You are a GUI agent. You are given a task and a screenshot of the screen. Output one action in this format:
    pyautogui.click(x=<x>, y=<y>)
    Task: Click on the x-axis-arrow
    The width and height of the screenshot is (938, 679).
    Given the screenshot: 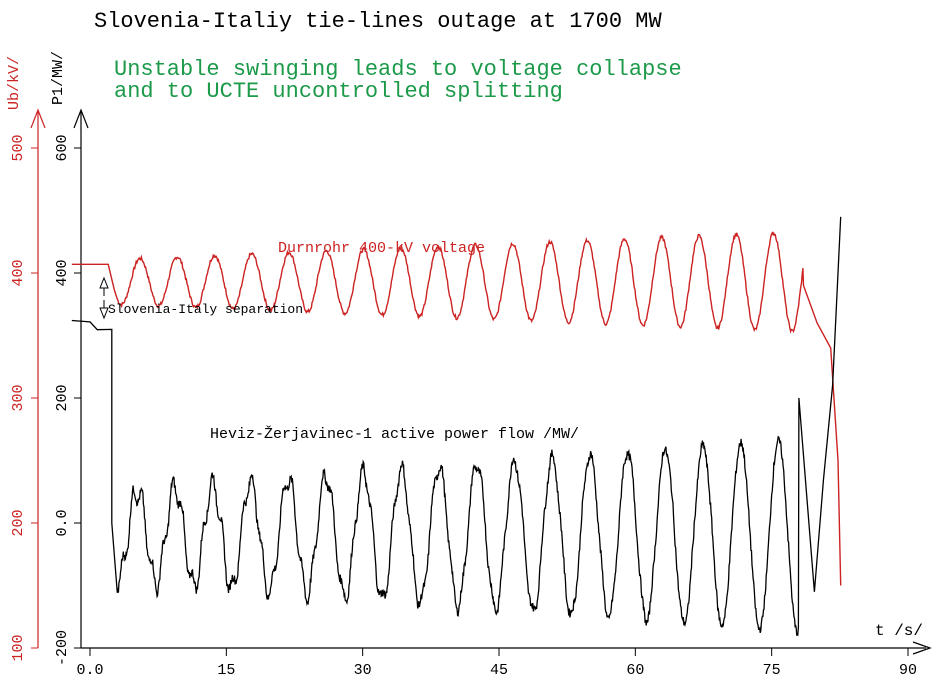 What is the action you would take?
    pyautogui.click(x=922, y=648)
    